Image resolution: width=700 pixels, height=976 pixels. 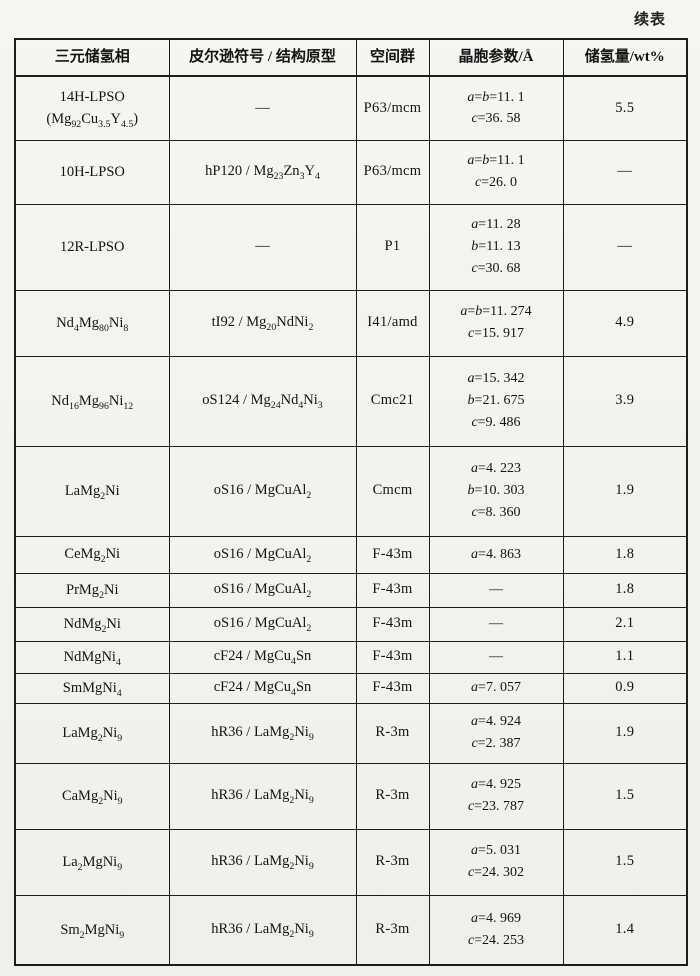 I want to click on table-row: NdMgNi4 cF24 / MgCu4Sn F-43m — 1.1, so click(x=351, y=657).